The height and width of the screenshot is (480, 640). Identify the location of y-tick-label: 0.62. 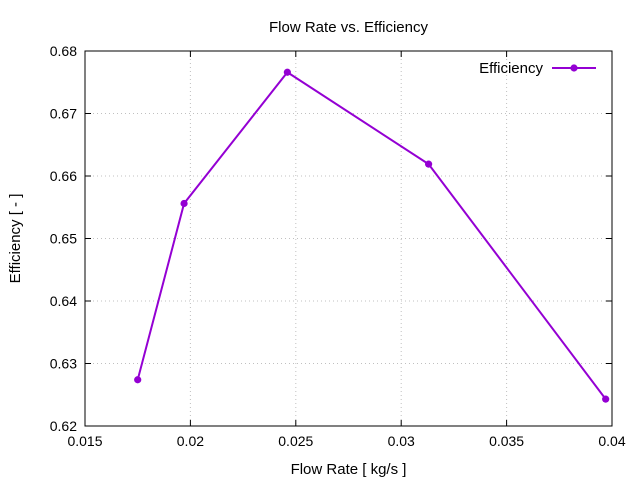
(63, 426).